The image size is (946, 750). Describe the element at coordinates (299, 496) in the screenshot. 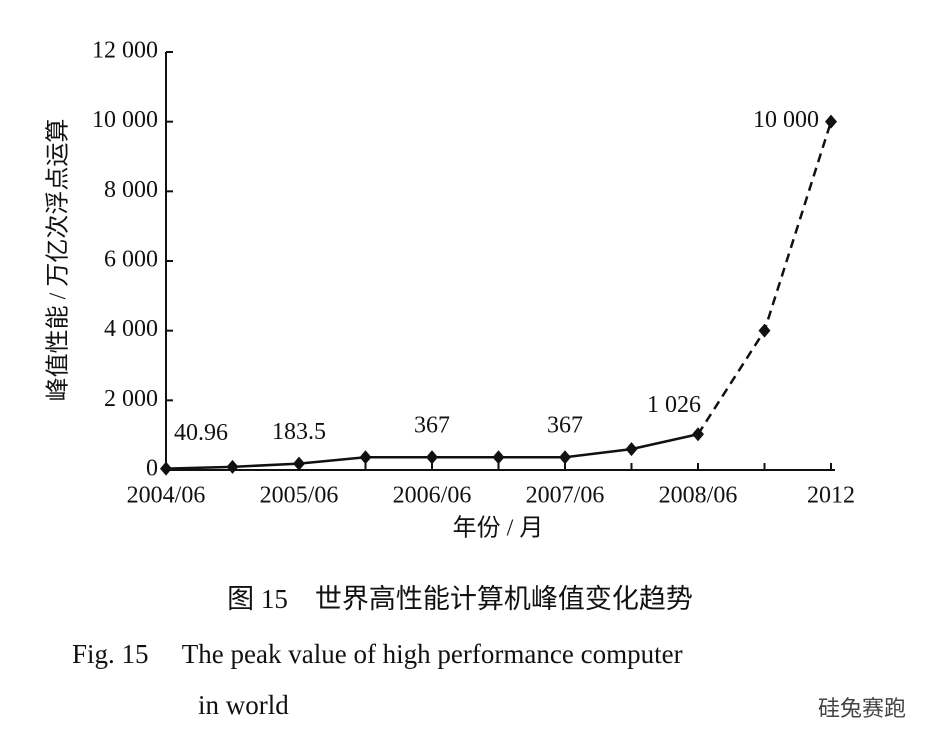

I see `x-tick-label: 2005/06` at that location.